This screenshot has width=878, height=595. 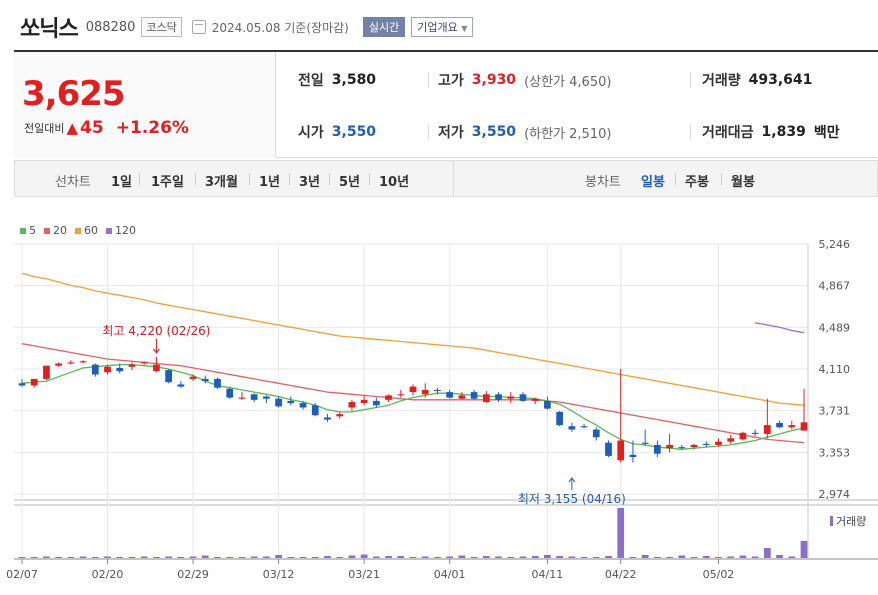 I want to click on period-1w: 1주일, so click(x=167, y=182).